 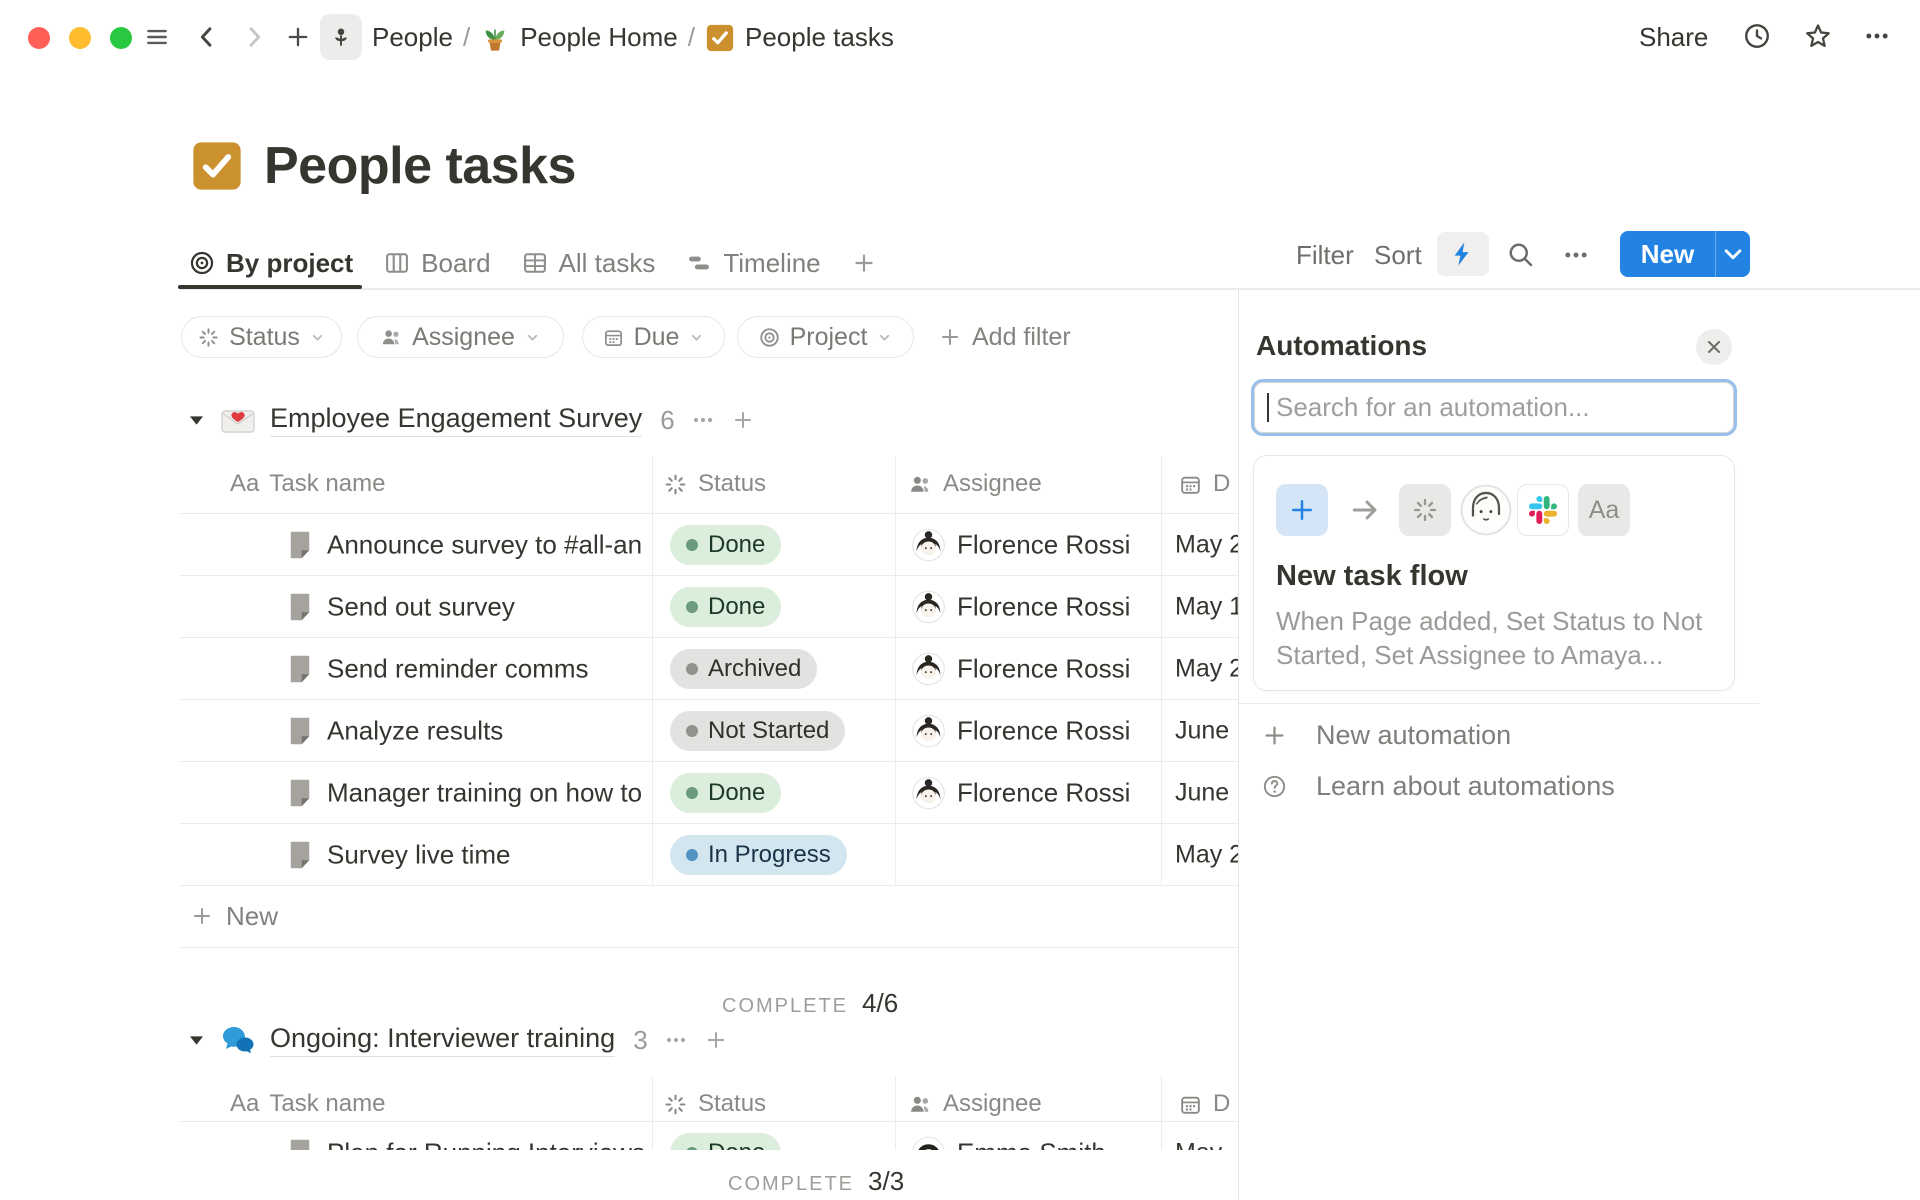 What do you see at coordinates (419, 855) in the screenshot?
I see `task-name-cell: Survey live time` at bounding box center [419, 855].